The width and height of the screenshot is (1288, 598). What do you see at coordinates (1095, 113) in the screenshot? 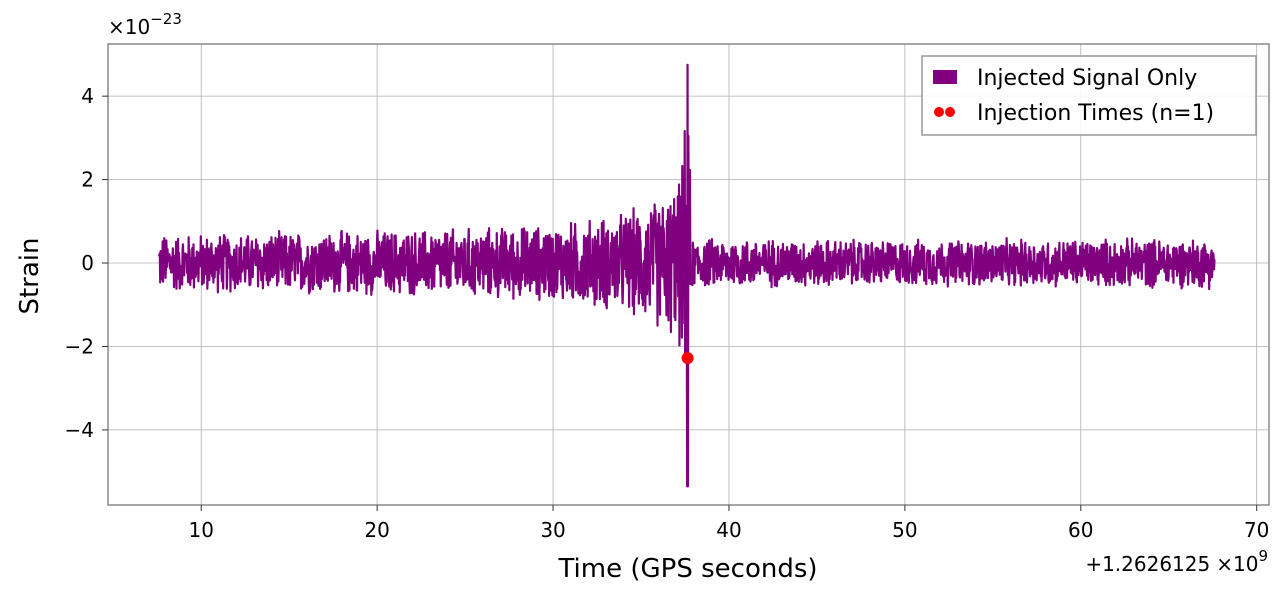
I see `legend-label-injection-times: Injection Times (n=1)` at bounding box center [1095, 113].